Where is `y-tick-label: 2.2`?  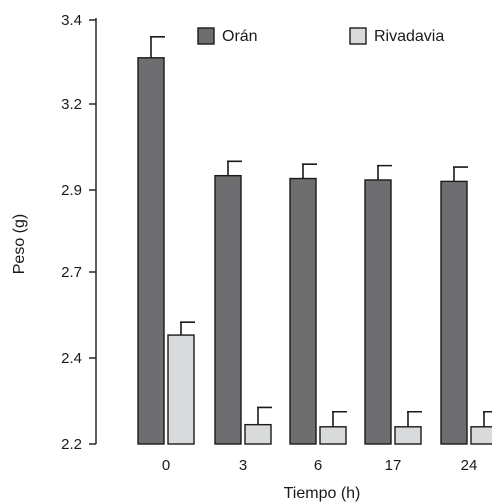
y-tick-label: 2.2 is located at coordinates (71, 444).